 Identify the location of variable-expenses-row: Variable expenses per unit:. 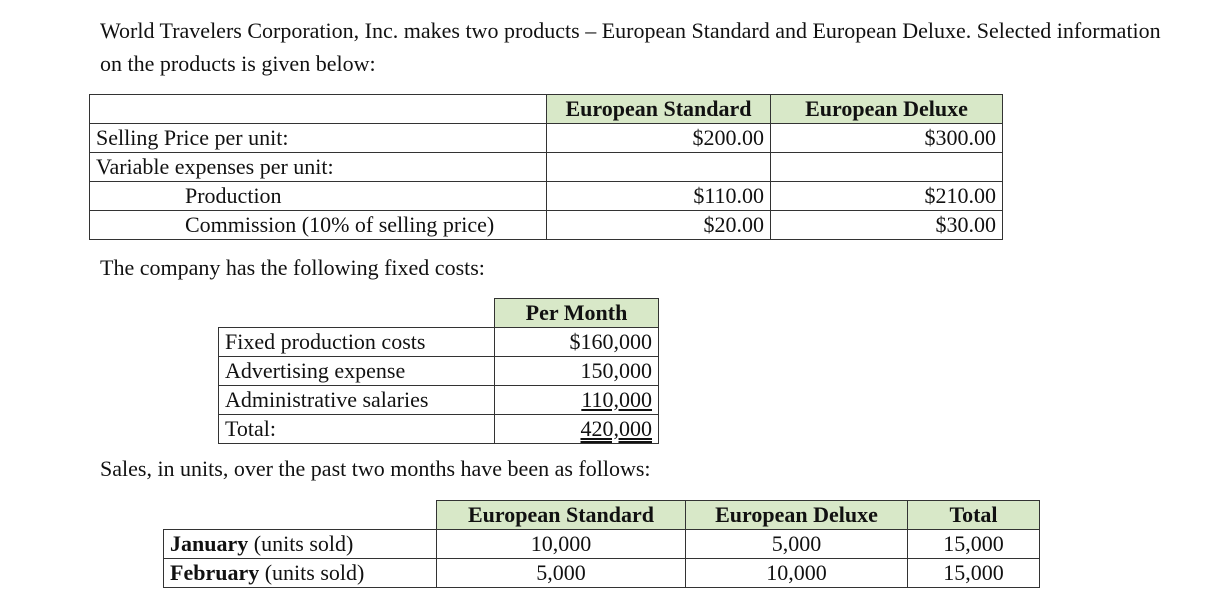
(546, 167).